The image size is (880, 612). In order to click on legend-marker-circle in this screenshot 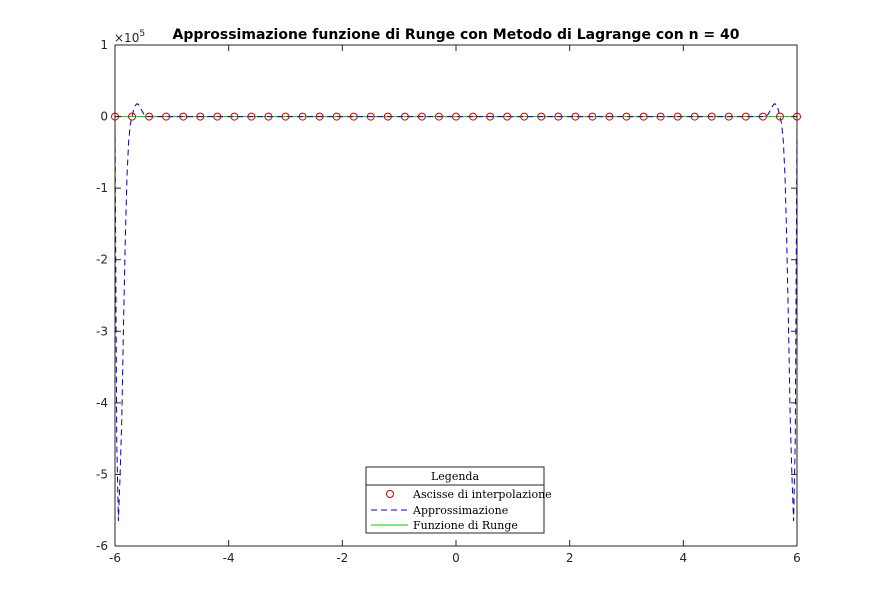, I will do `click(390, 494)`.